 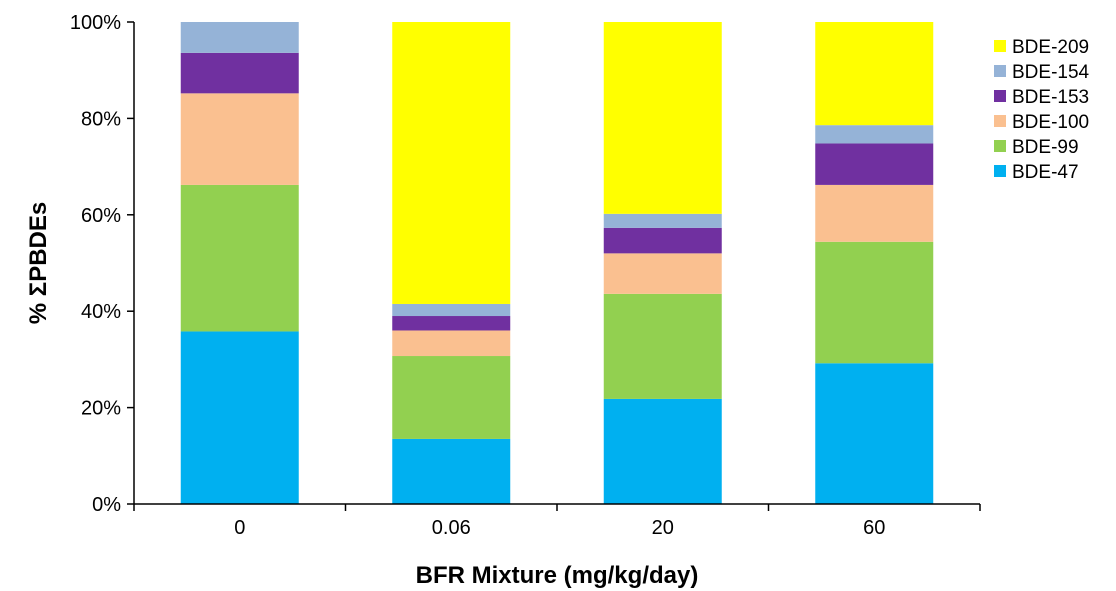 What do you see at coordinates (1050, 122) in the screenshot?
I see `legend-label: BDE-100` at bounding box center [1050, 122].